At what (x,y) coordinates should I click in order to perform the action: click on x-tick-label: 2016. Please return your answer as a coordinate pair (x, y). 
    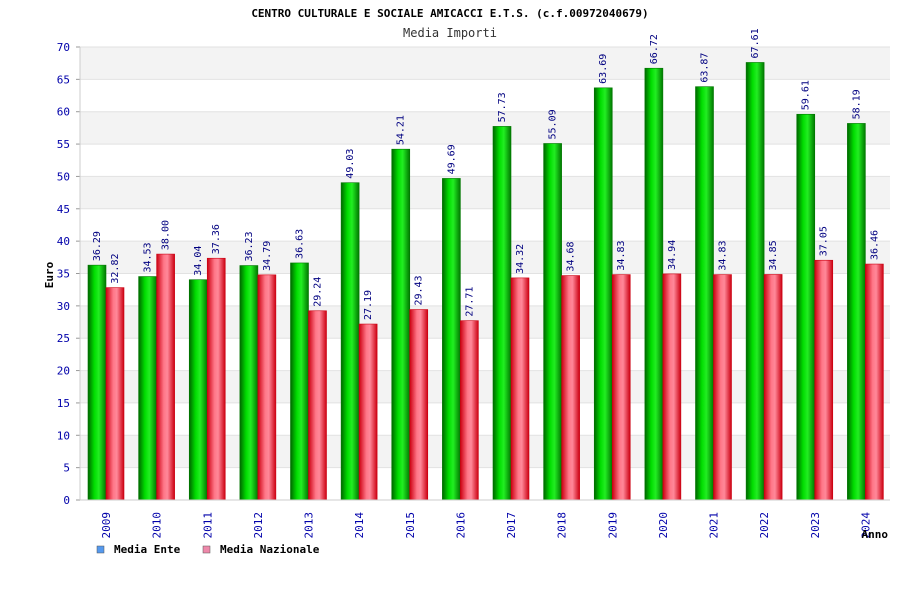
    Looking at the image, I should click on (460, 525).